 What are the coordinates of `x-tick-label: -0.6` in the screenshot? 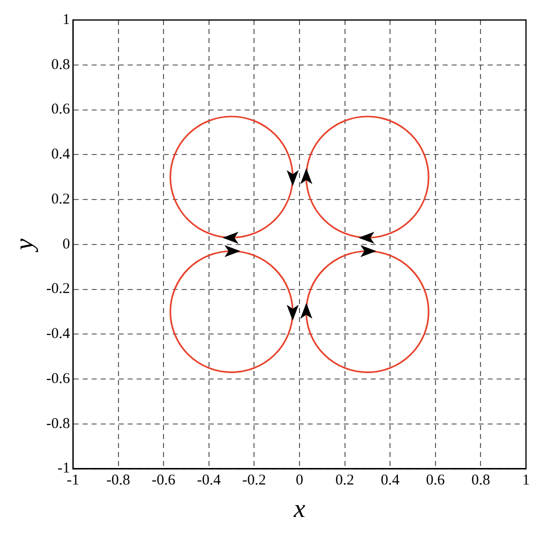 It's located at (164, 480).